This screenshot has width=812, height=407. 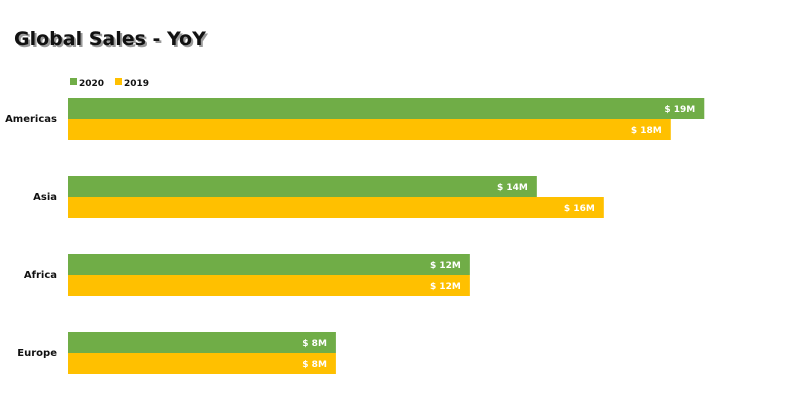 What do you see at coordinates (202, 342) in the screenshot?
I see `bar-2020-europe` at bounding box center [202, 342].